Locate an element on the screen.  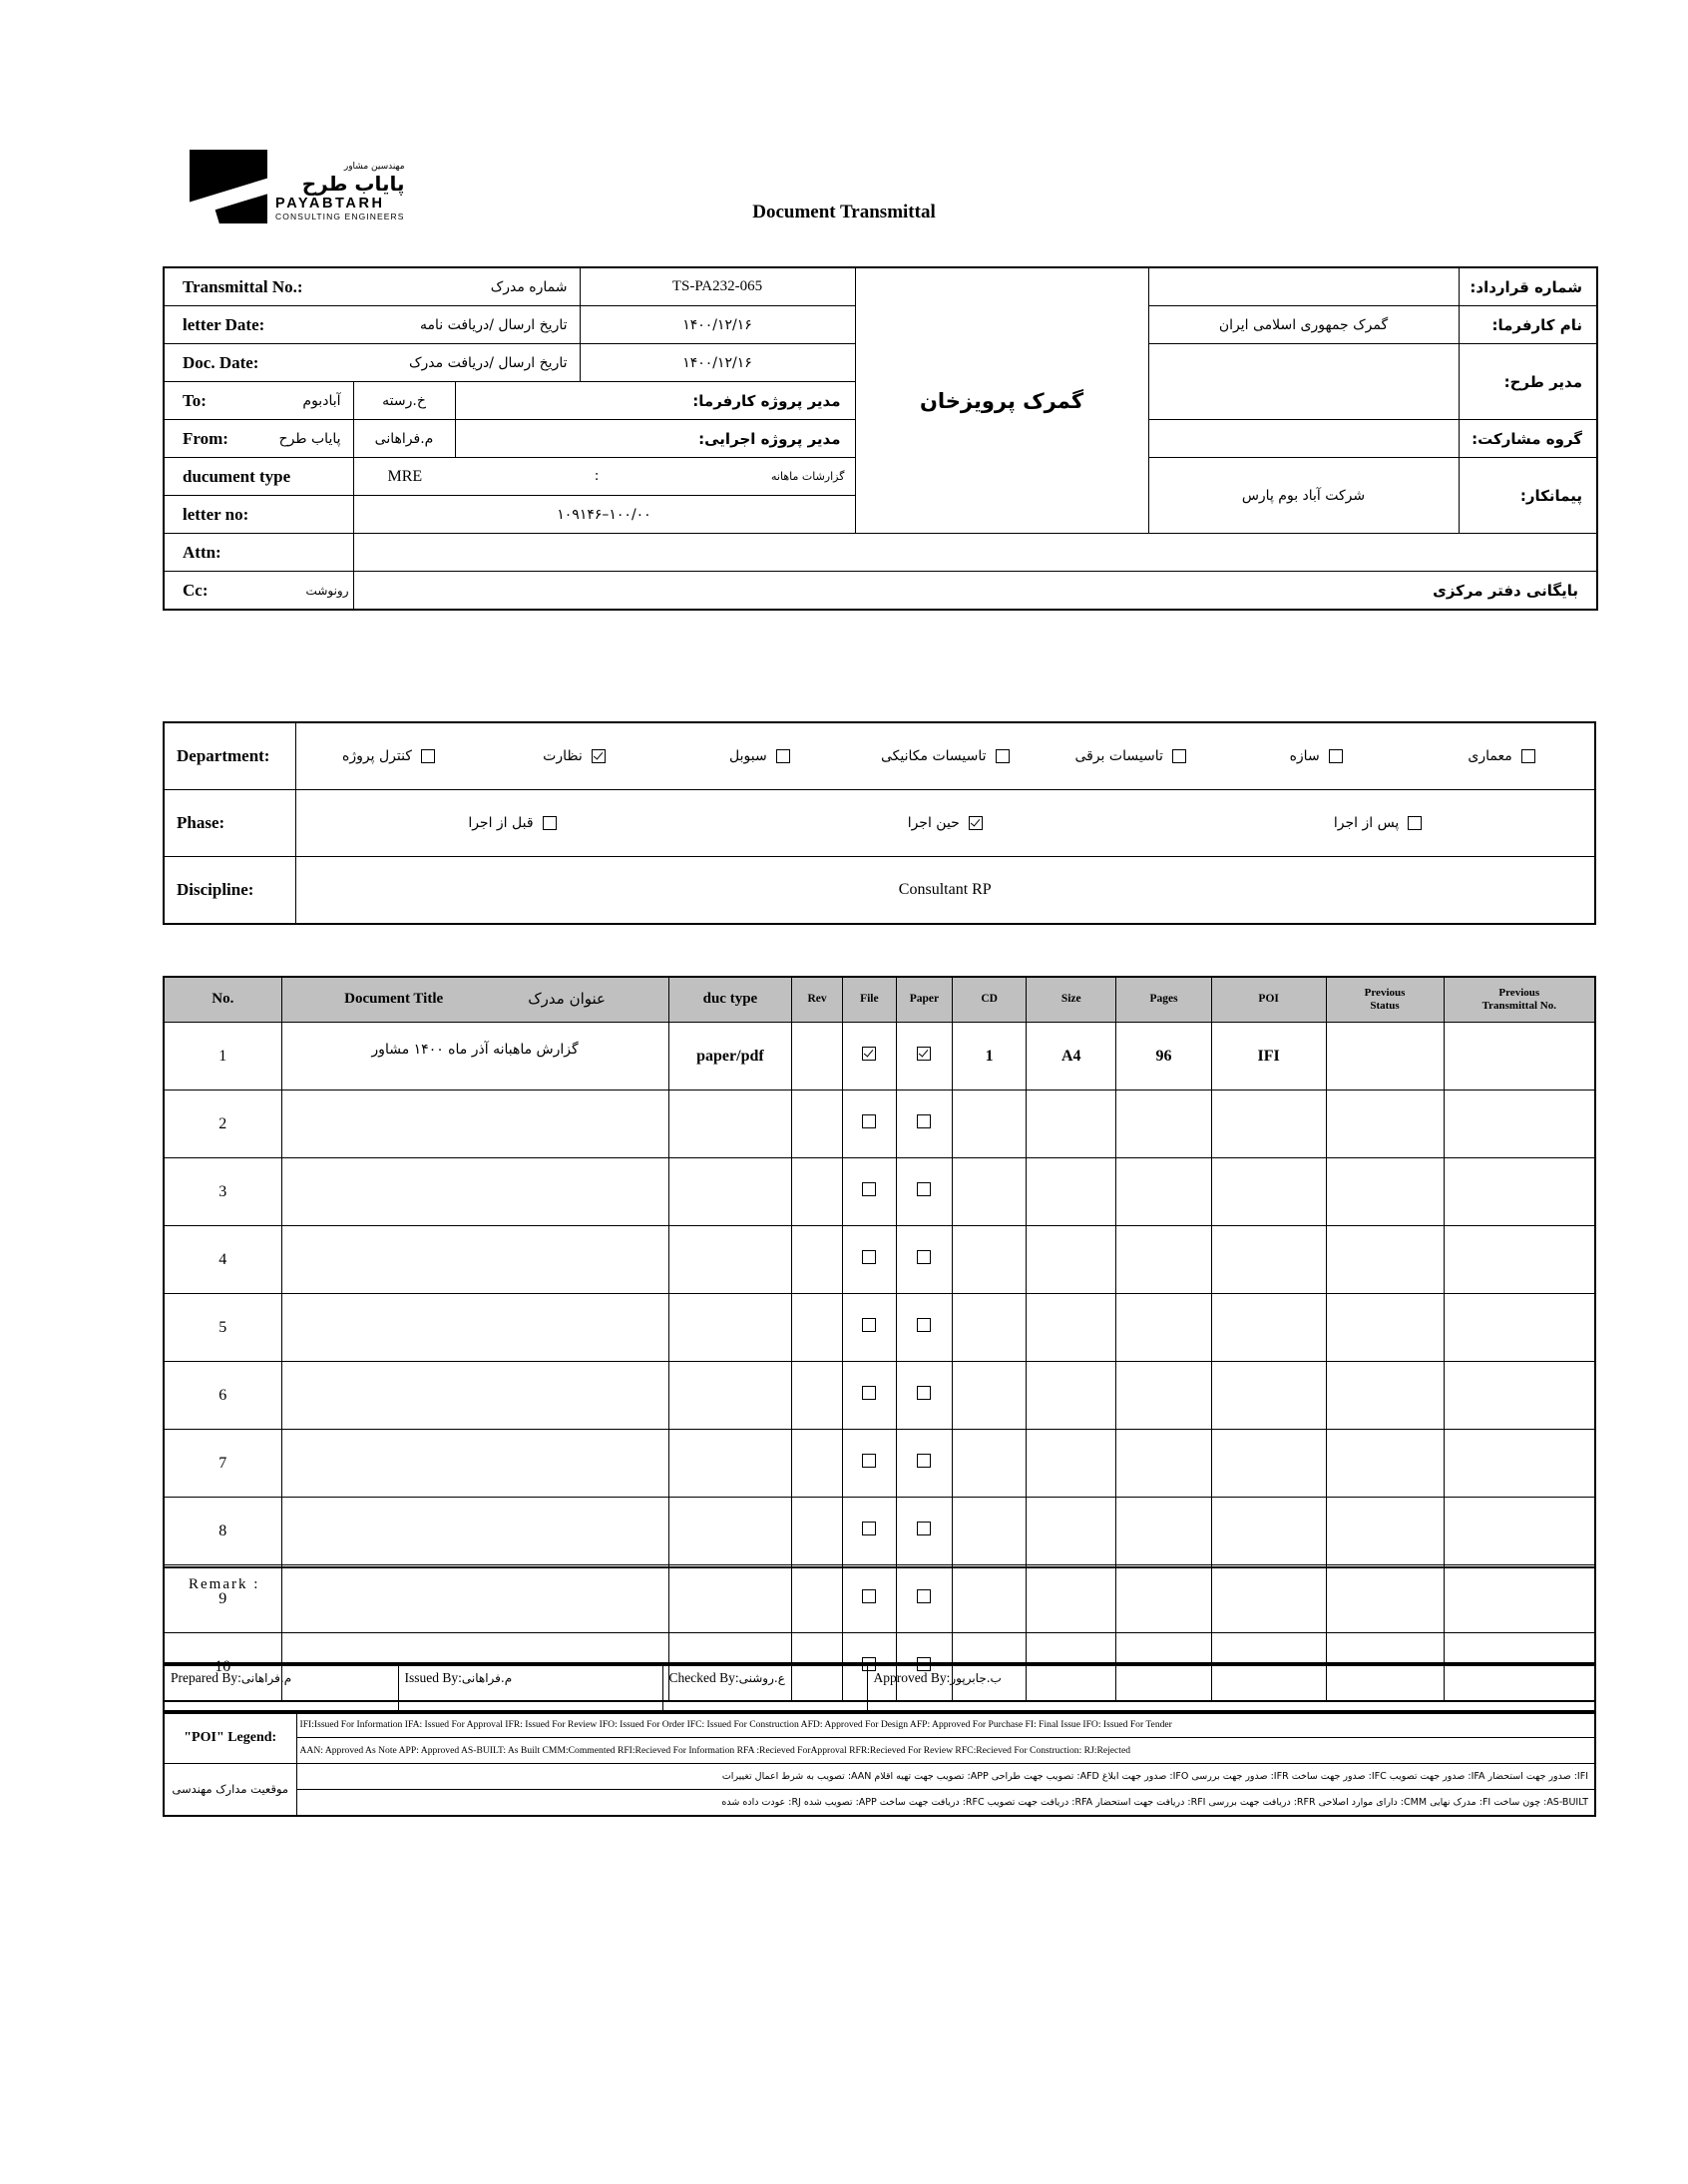
checkbox-option: سبوبل is located at coordinates (759, 756).